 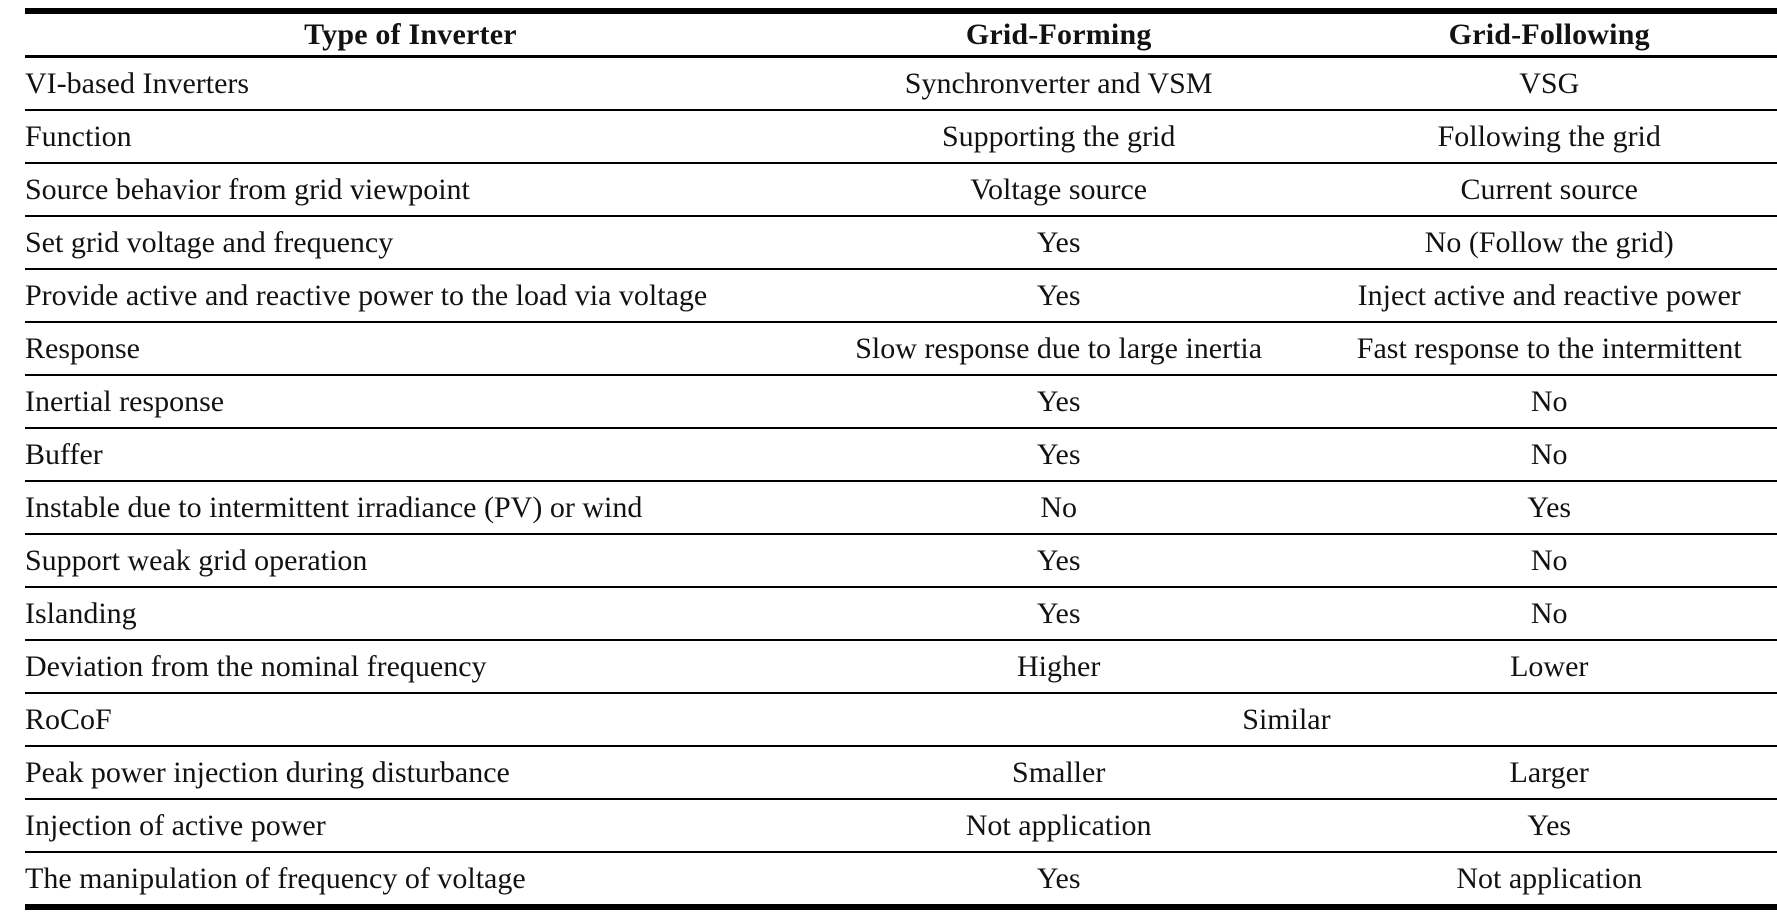 What do you see at coordinates (1058, 666) in the screenshot?
I see `grid-forming-cell: Higher` at bounding box center [1058, 666].